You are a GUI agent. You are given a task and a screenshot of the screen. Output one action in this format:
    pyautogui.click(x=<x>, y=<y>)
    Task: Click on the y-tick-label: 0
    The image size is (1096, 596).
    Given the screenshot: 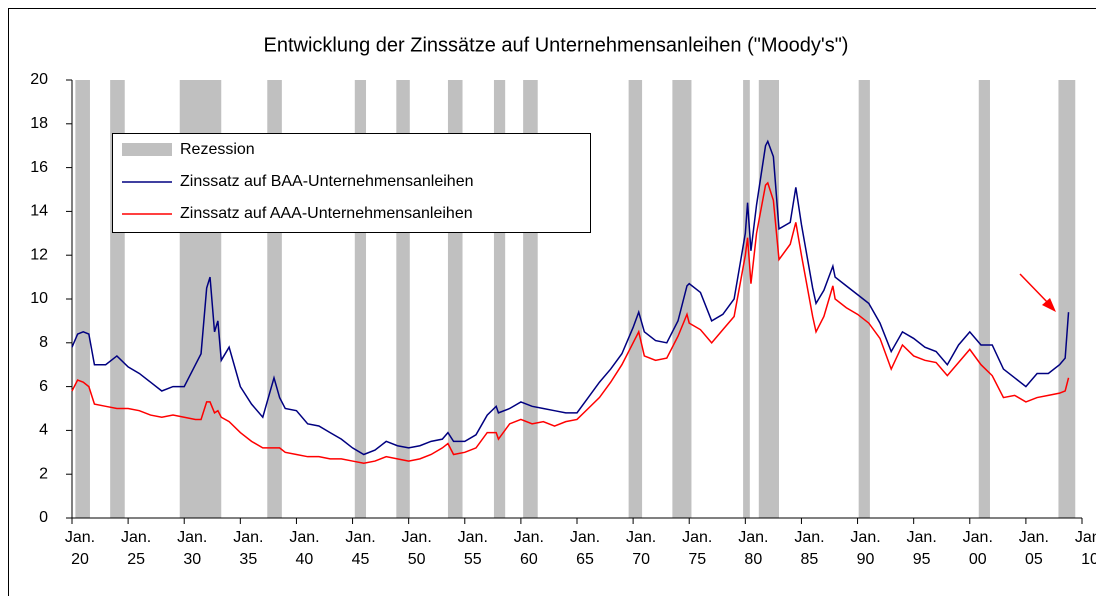 What is the action you would take?
    pyautogui.click(x=43, y=517)
    